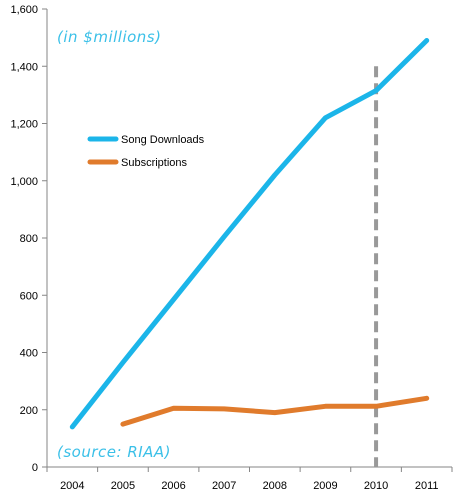 The image size is (458, 496). Describe the element at coordinates (173, 486) in the screenshot. I see `x-tick-label: 2006` at that location.